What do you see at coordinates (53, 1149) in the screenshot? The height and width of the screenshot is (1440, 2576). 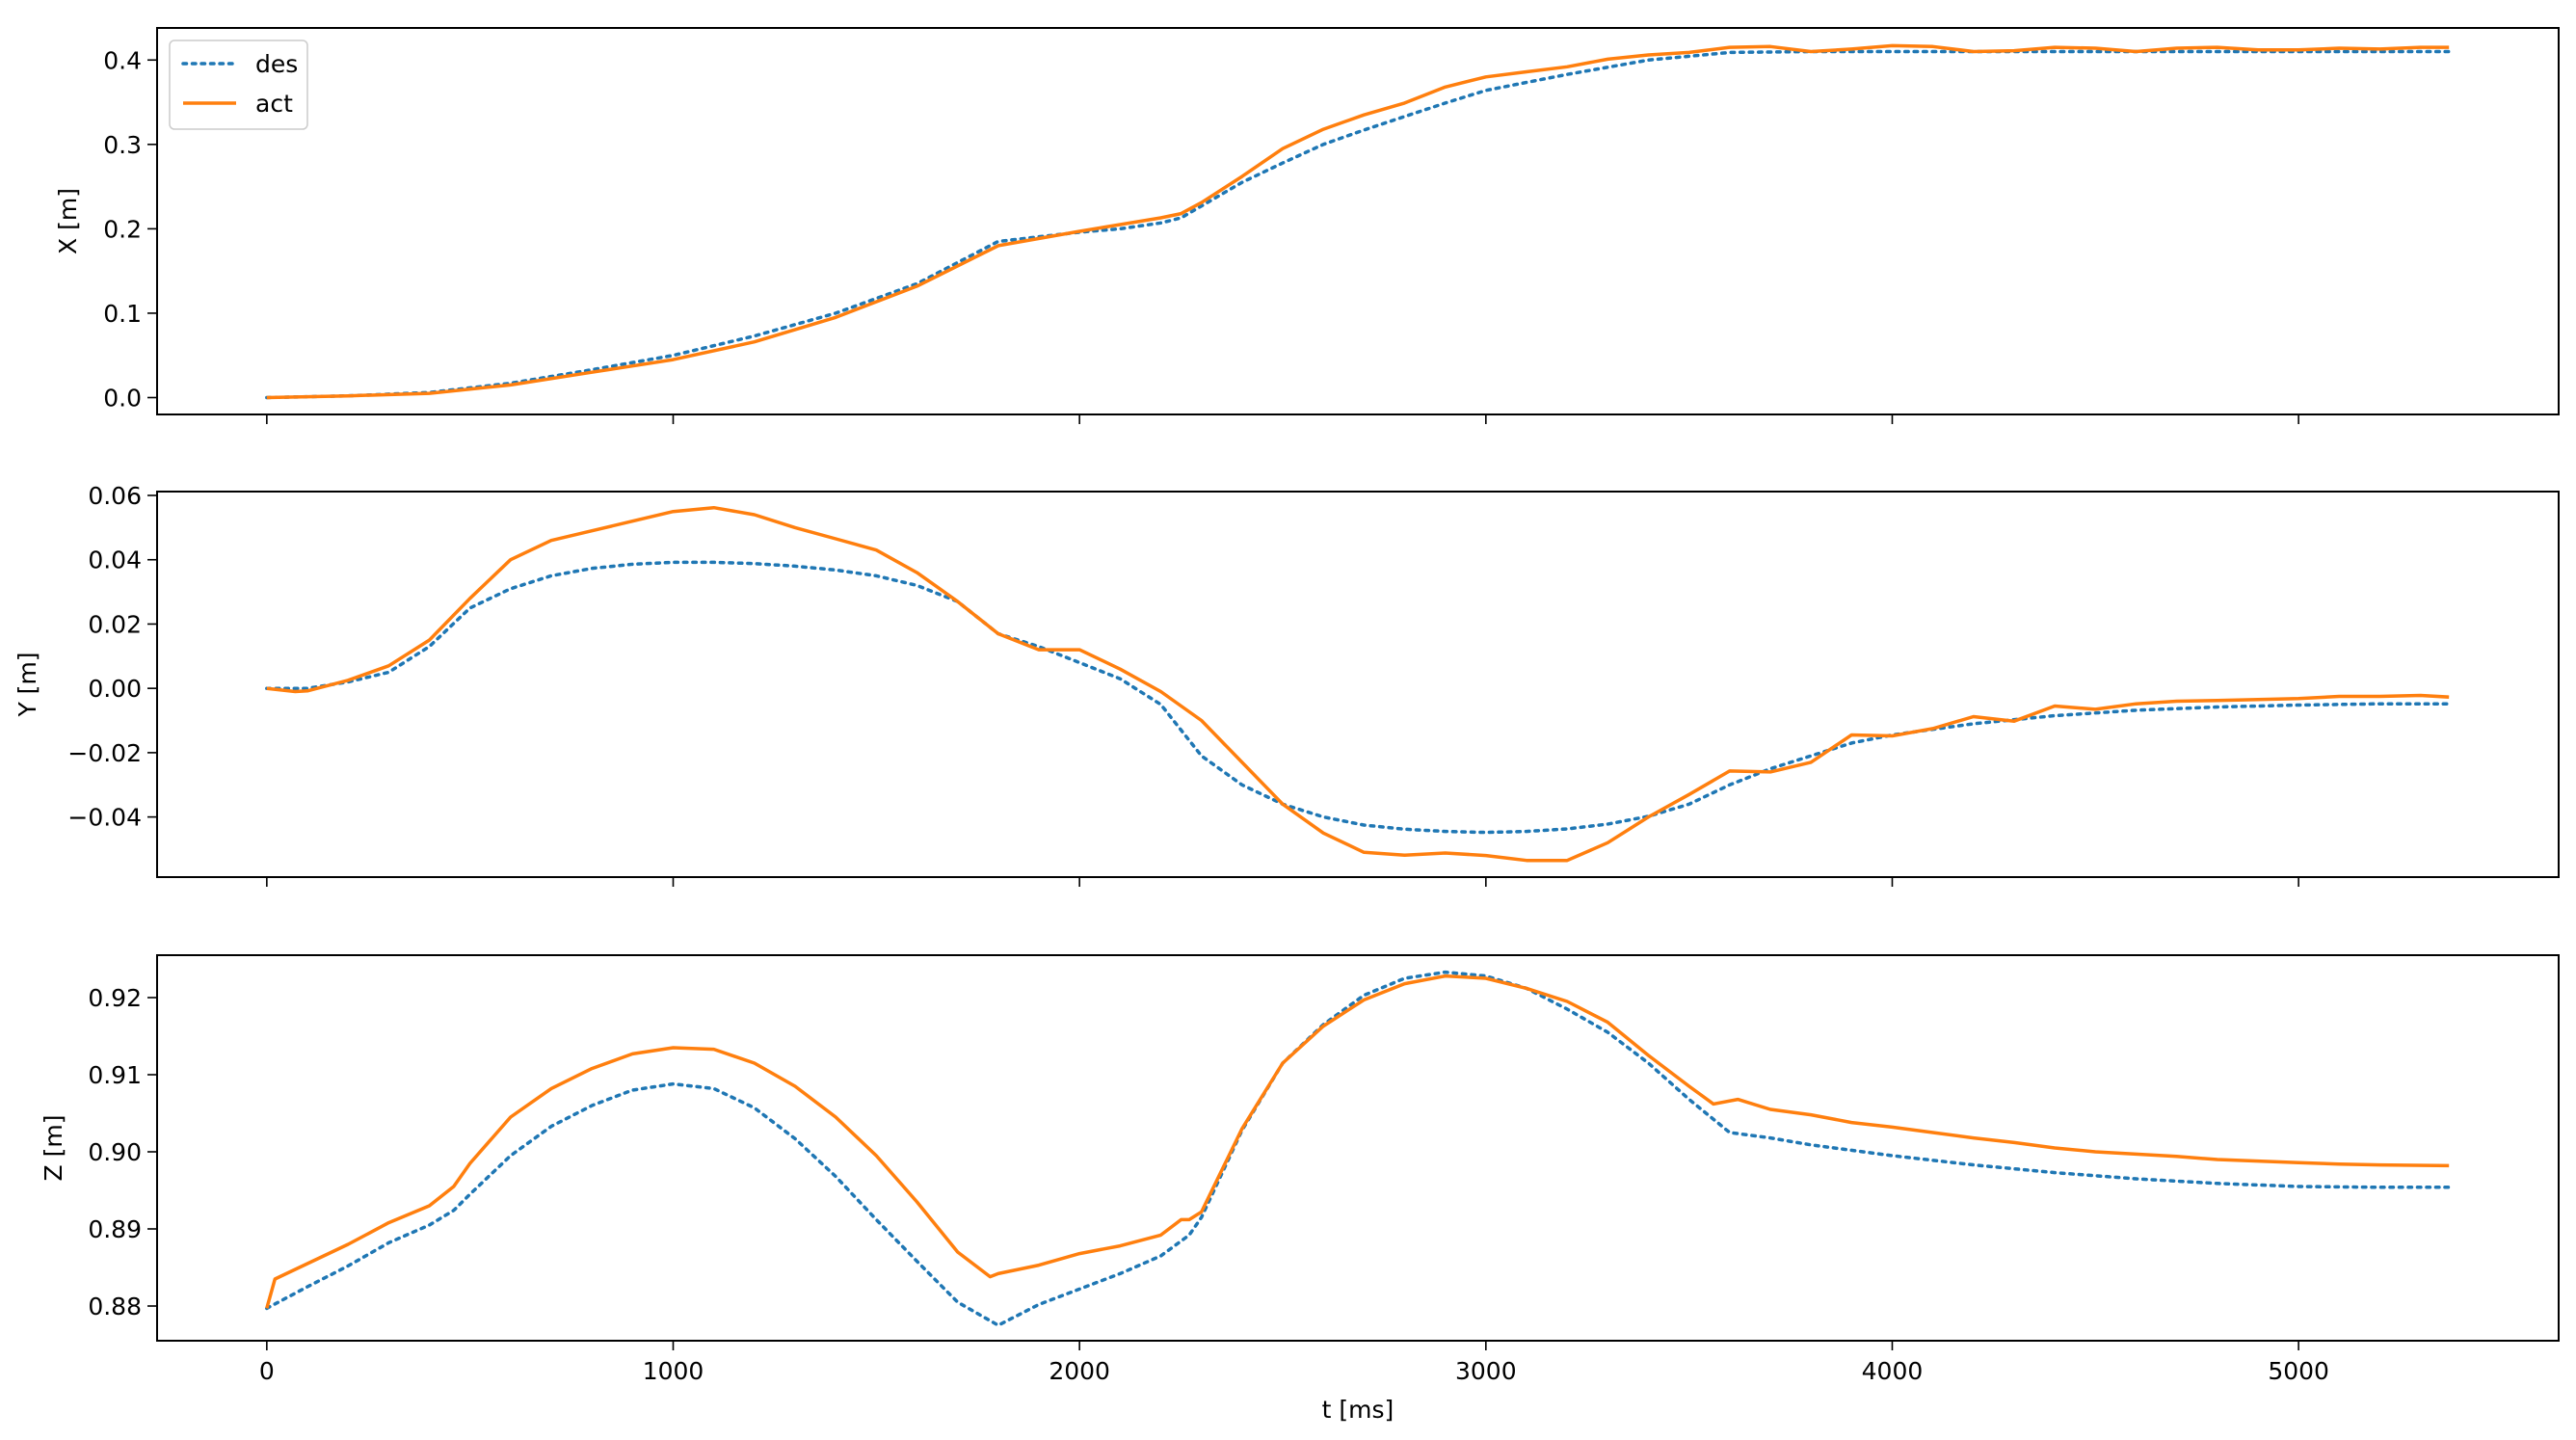 I see `subplot-z-ylabel: Z [m]` at bounding box center [53, 1149].